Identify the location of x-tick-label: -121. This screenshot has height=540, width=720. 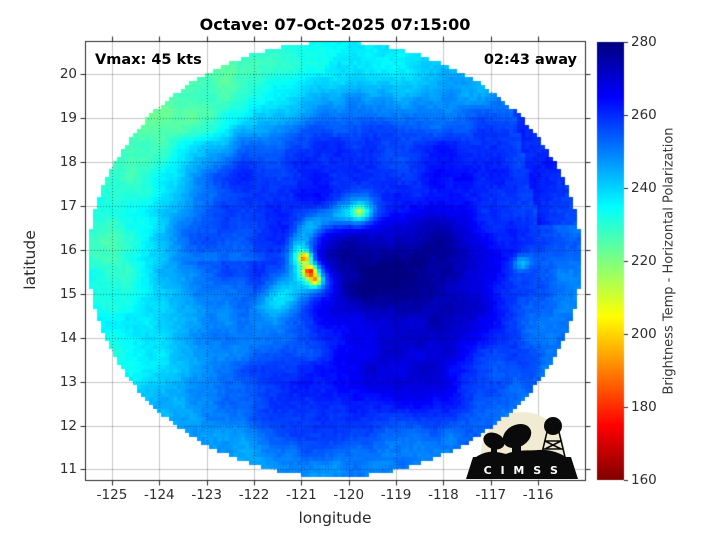
(301, 495).